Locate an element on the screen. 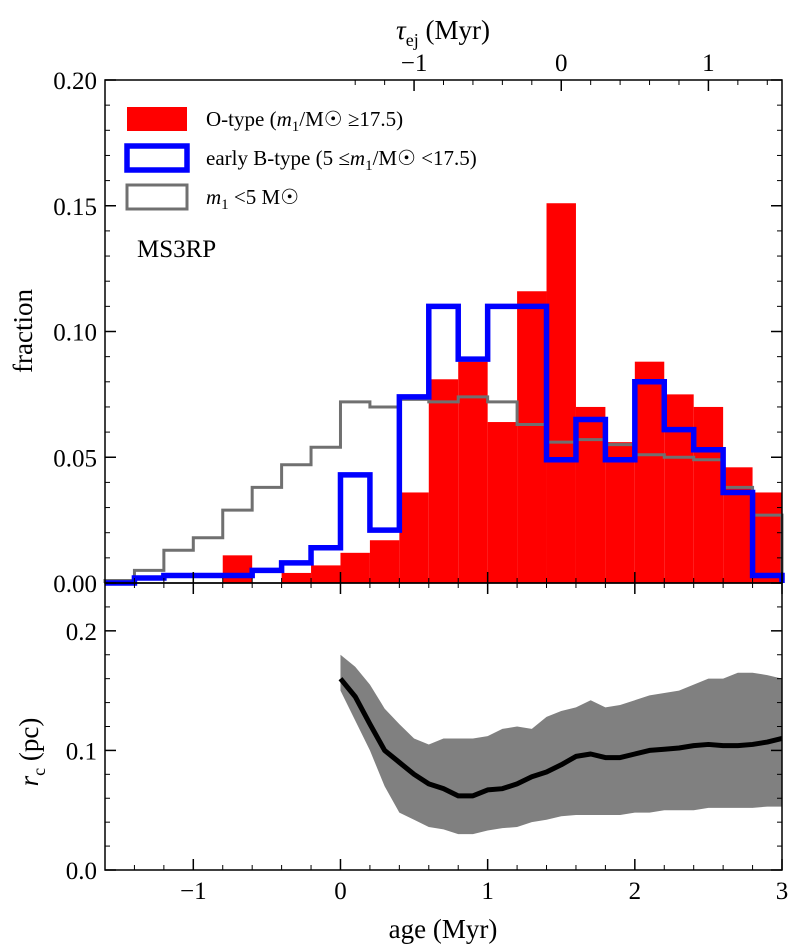 The image size is (800, 950). legend-swatch-low-mass is located at coordinates (157, 197).